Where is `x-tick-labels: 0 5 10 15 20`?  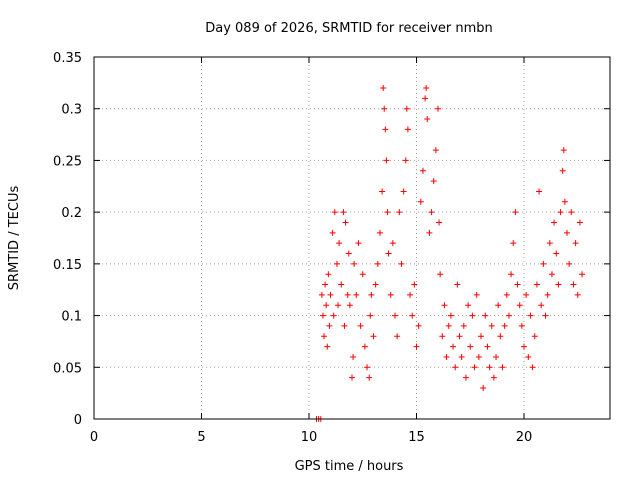 x-tick-labels: 0 5 10 15 20 is located at coordinates (311, 437).